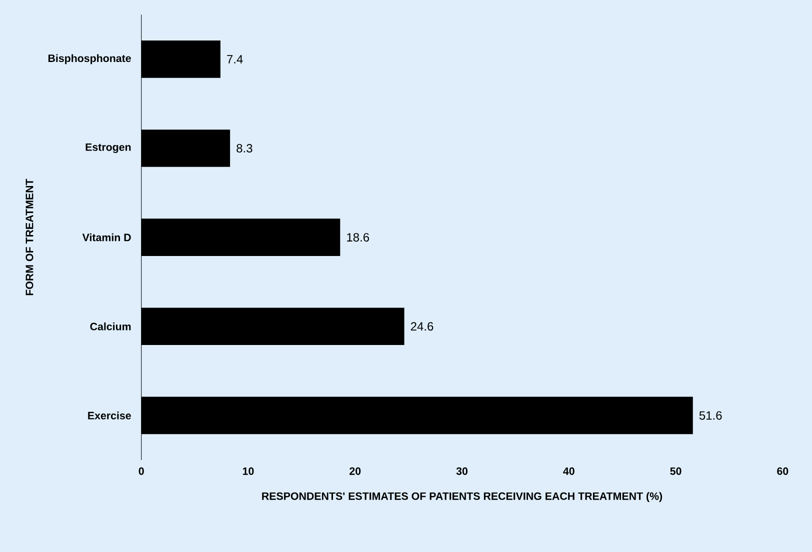 Image resolution: width=812 pixels, height=552 pixels. Describe the element at coordinates (355, 471) in the screenshot. I see `x-tick-label: 20` at that location.